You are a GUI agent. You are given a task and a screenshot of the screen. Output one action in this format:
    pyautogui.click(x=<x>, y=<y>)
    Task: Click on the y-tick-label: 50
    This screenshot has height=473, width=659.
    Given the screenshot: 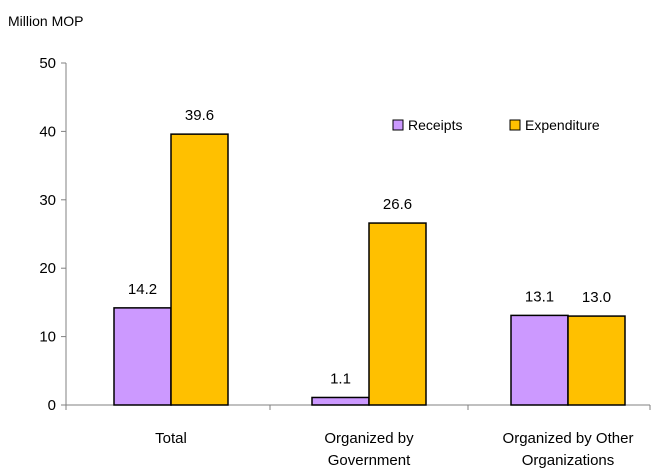 What is the action you would take?
    pyautogui.click(x=47, y=63)
    